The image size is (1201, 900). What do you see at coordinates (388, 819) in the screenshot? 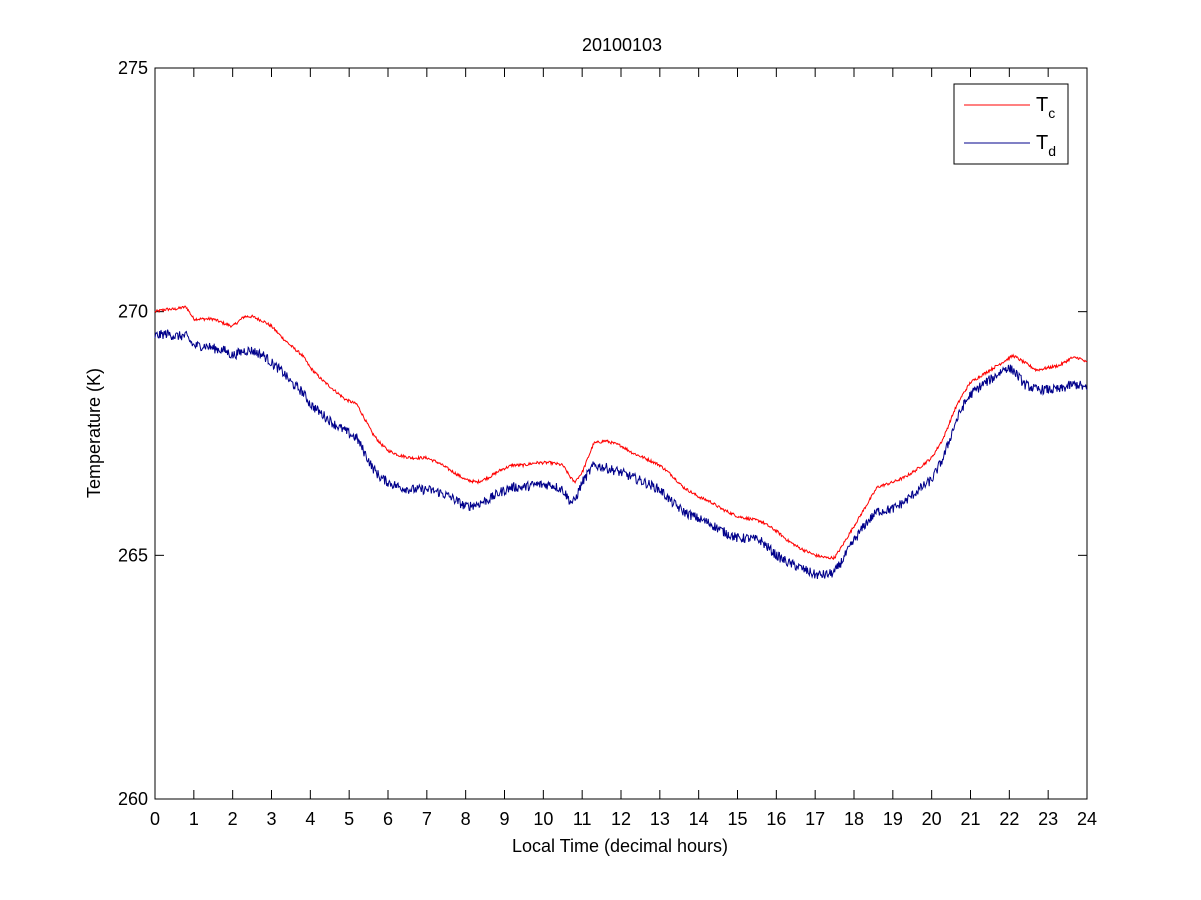
I see `x-tick-label: 6` at bounding box center [388, 819].